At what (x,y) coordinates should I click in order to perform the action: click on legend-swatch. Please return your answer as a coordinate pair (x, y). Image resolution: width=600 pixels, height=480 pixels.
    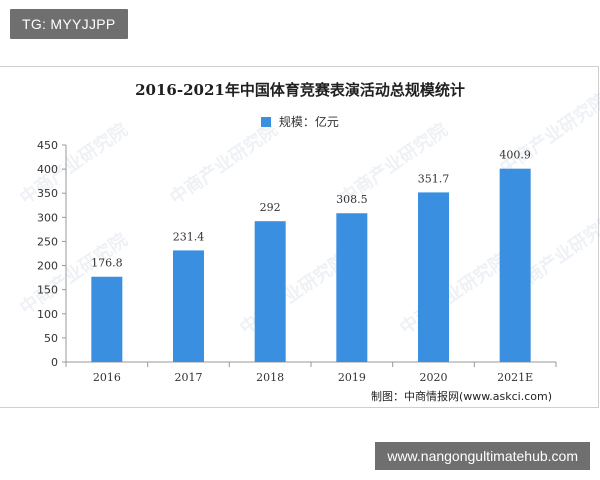
    Looking at the image, I should click on (266, 122).